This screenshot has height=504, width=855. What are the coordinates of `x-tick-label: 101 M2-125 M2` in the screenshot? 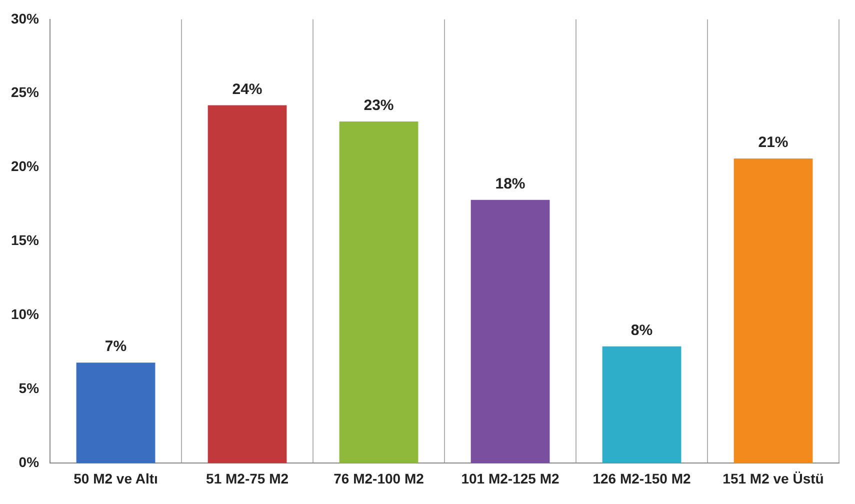 It's located at (510, 478).